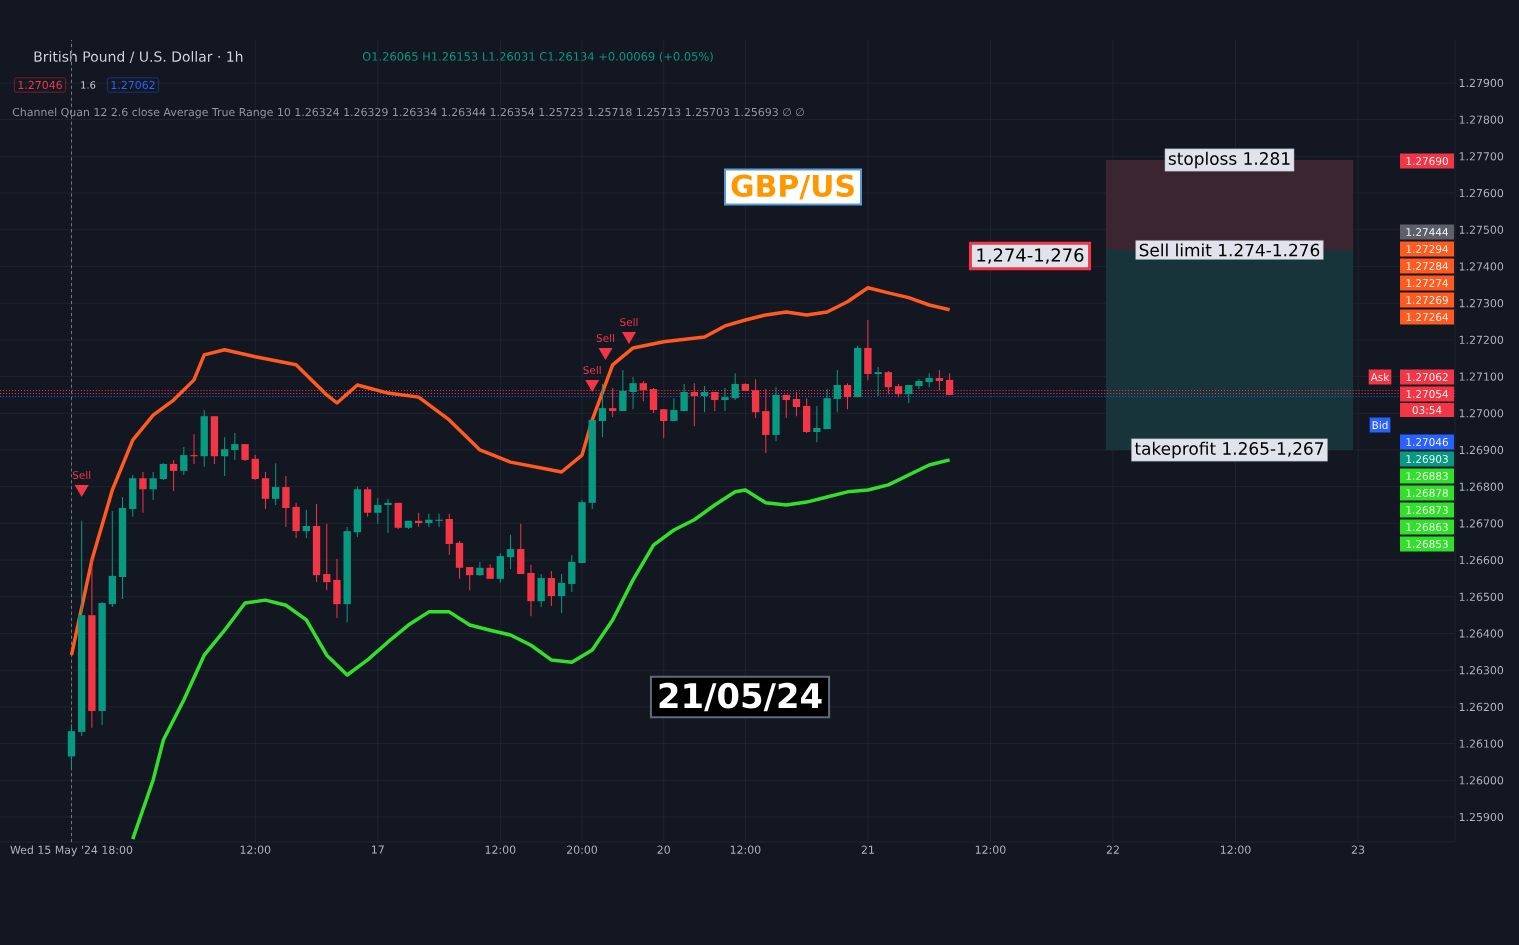 The image size is (1519, 945). Describe the element at coordinates (1481, 413) in the screenshot. I see `y-tick-label: 1.27000` at that location.